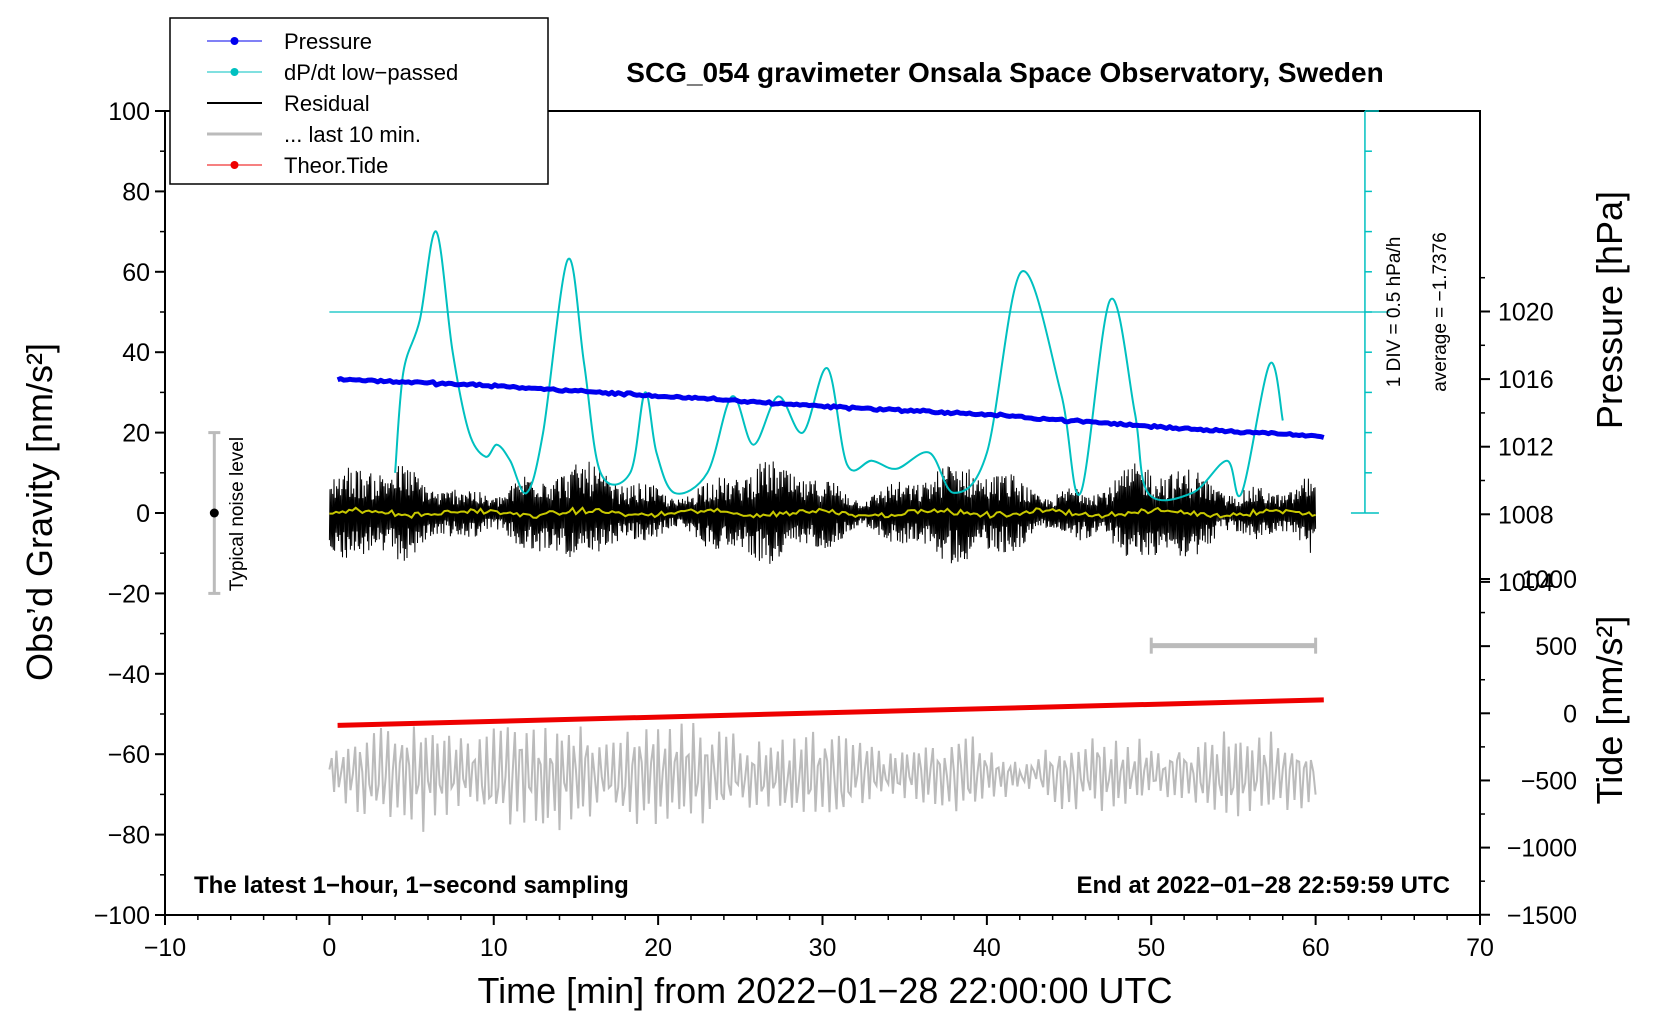  What do you see at coordinates (129, 675) in the screenshot?
I see `y-tick-label: −40` at bounding box center [129, 675].